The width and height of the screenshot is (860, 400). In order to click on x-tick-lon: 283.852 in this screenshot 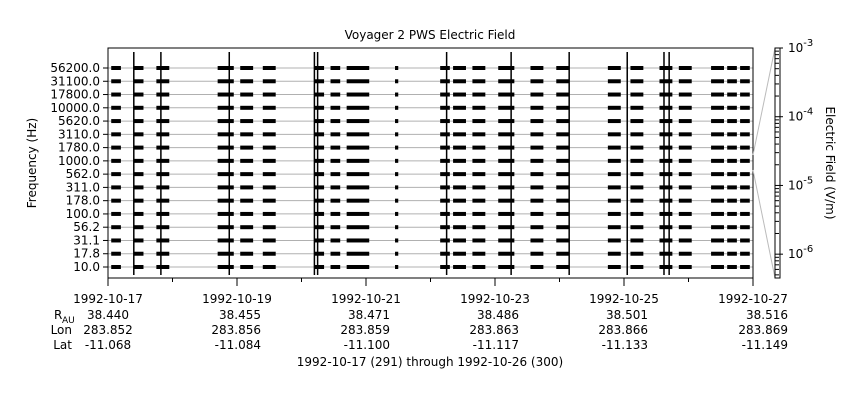, I will do `click(108, 330)`.